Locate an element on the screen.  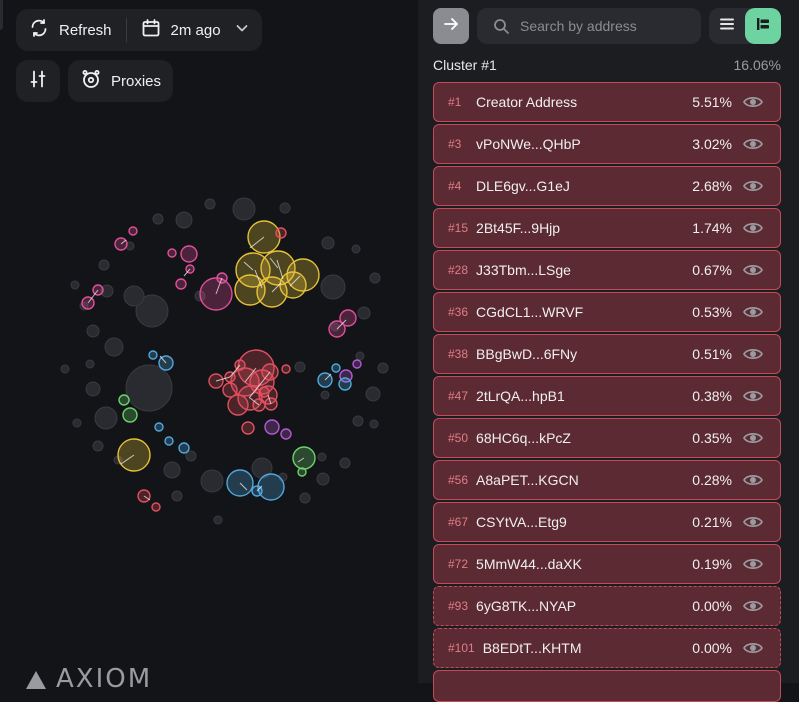
go-button is located at coordinates (451, 26).